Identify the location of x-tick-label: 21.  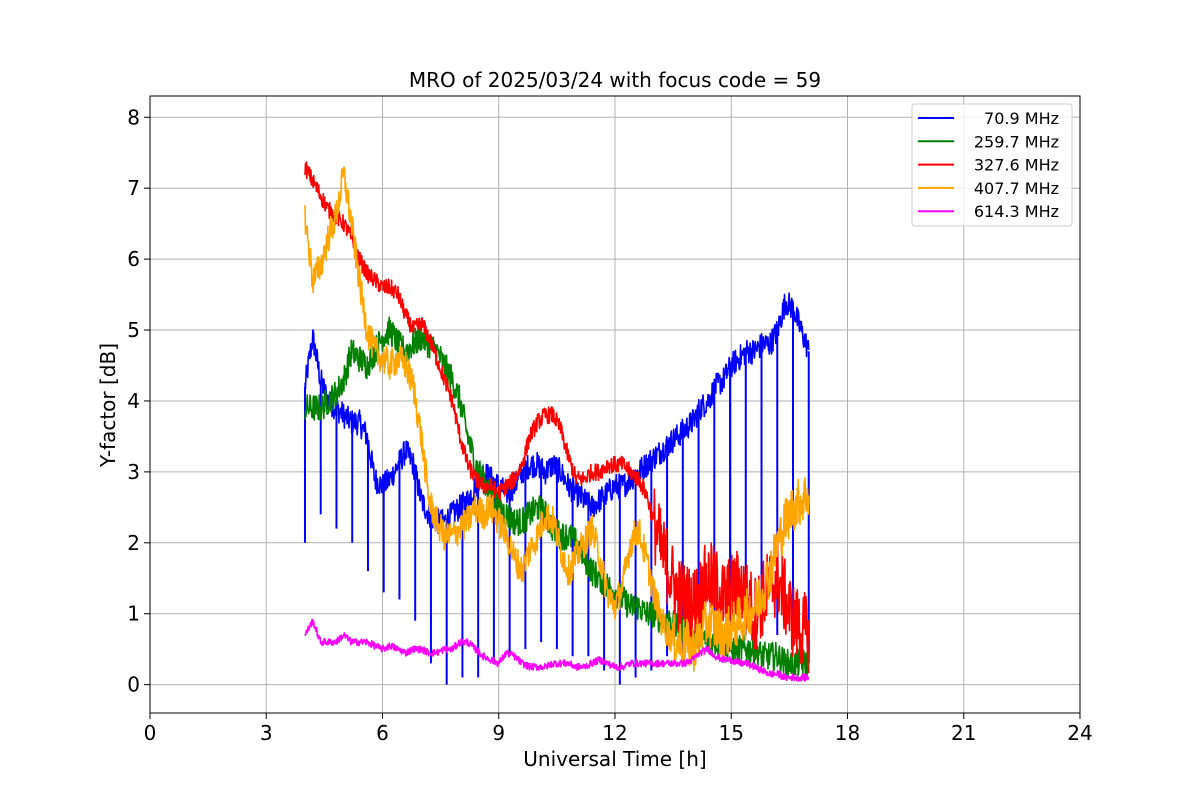
(963, 733).